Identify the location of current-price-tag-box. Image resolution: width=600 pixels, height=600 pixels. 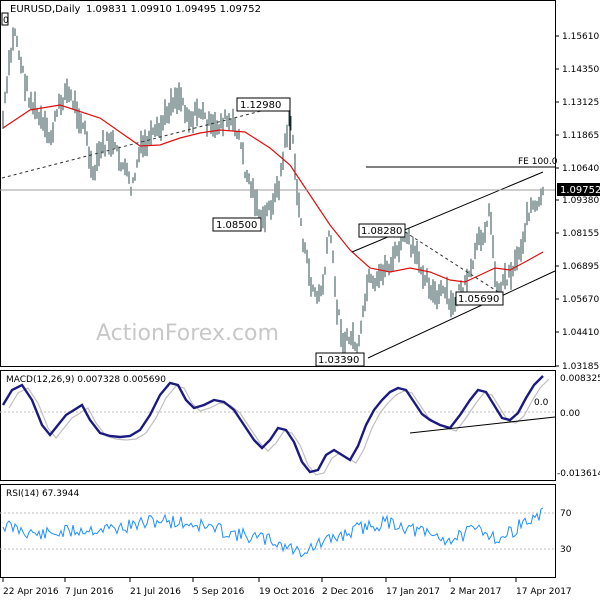
(578, 189).